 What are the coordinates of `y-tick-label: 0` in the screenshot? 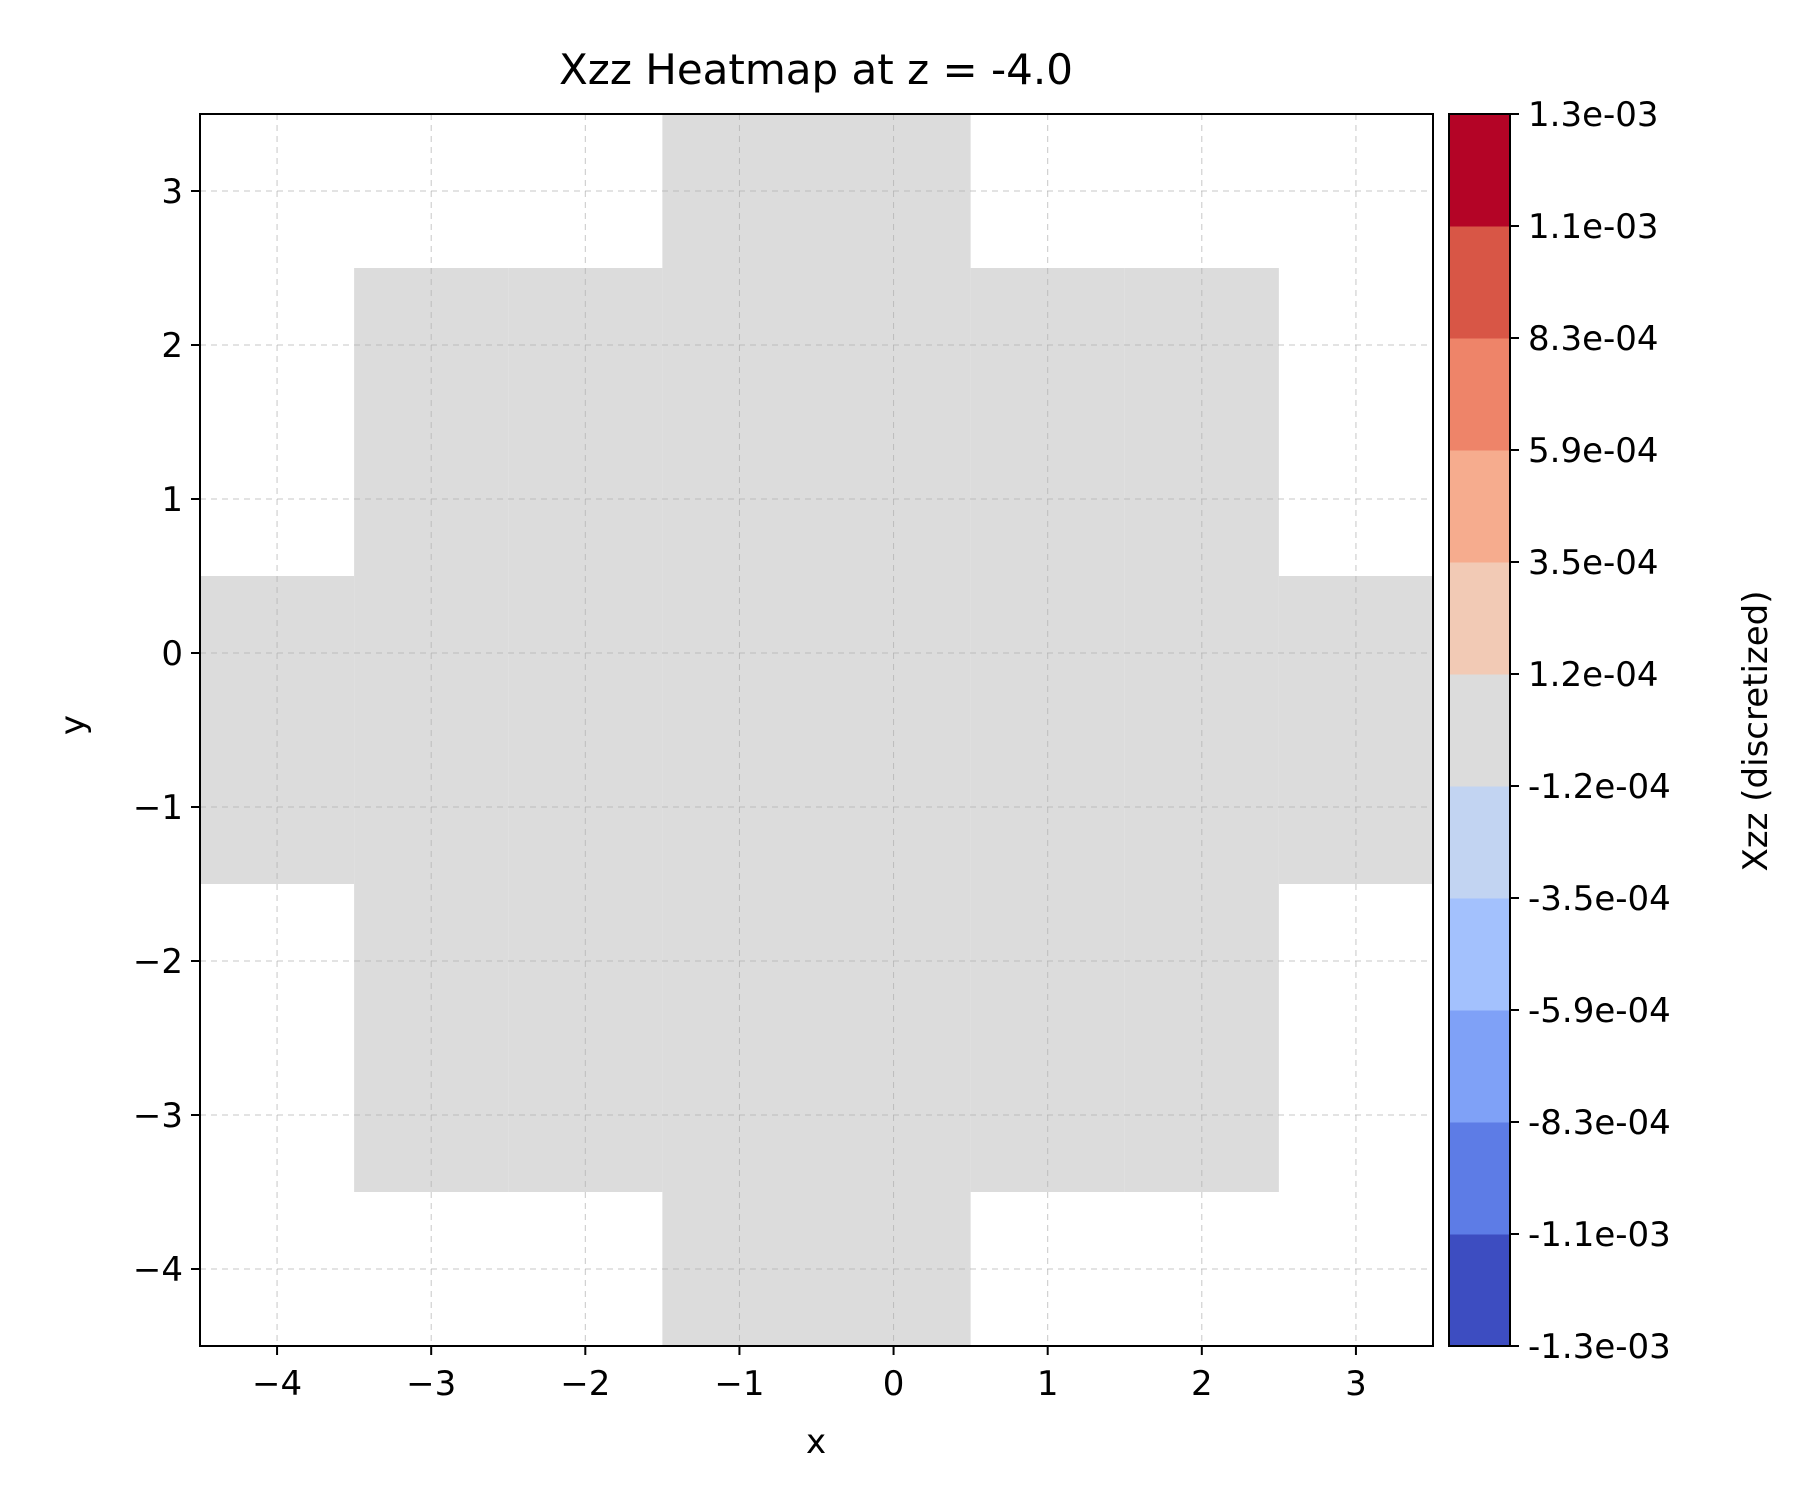 It's located at (172, 654).